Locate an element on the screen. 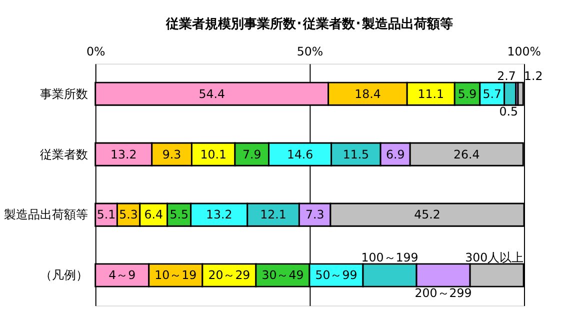 The width and height of the screenshot is (583, 333). data-label: 5.3 is located at coordinates (128, 215).